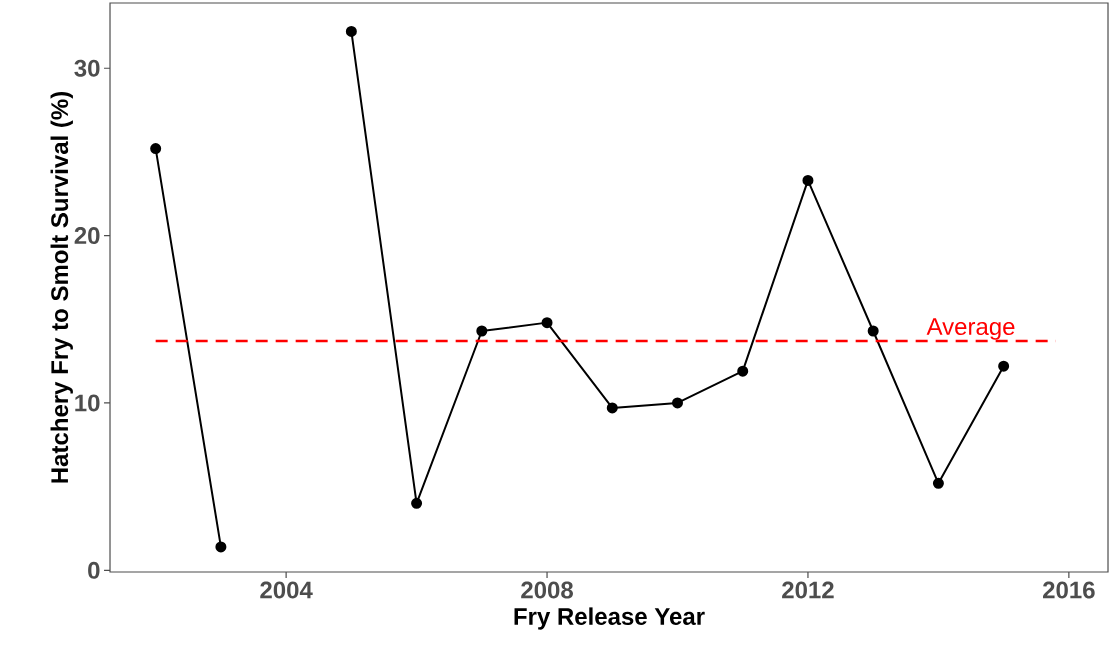 The image size is (1110, 663). Describe the element at coordinates (808, 590) in the screenshot. I see `x-tick-label: 2012` at that location.